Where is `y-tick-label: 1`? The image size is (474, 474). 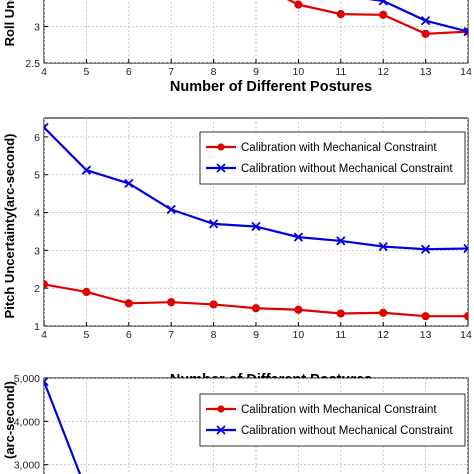
y-tick-label: 1 is located at coordinates (37, 327).